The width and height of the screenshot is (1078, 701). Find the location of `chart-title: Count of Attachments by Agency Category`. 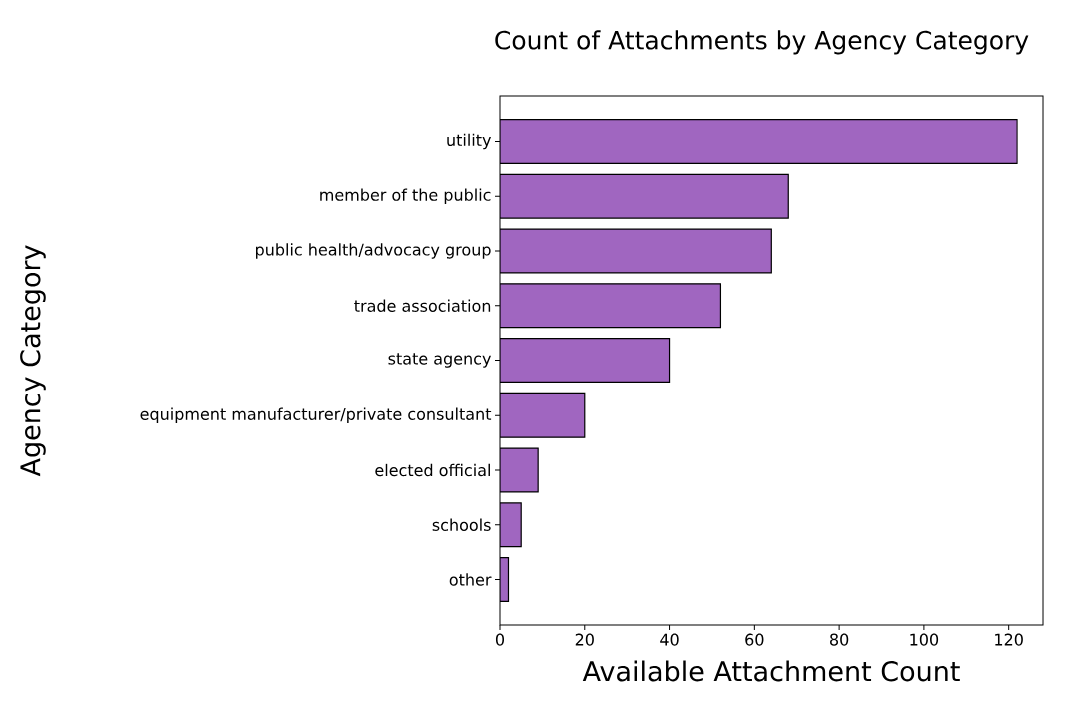

chart-title: Count of Attachments by Agency Category is located at coordinates (762, 42).